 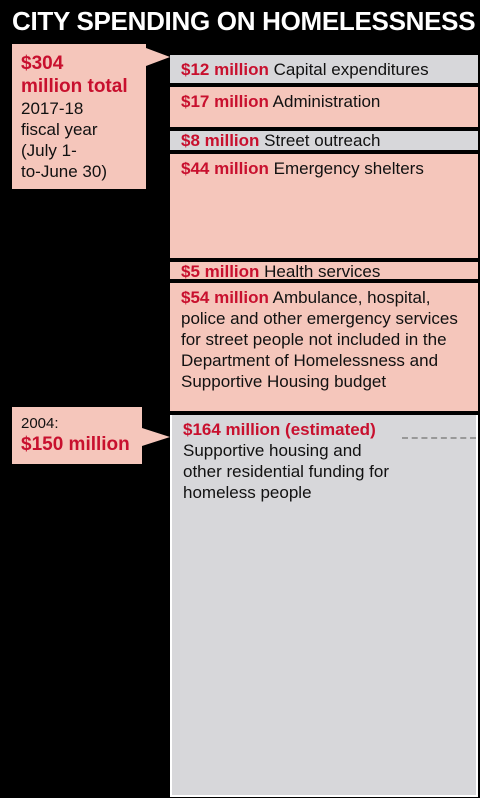 What do you see at coordinates (225, 102) in the screenshot?
I see `segment-amount: $17 million` at bounding box center [225, 102].